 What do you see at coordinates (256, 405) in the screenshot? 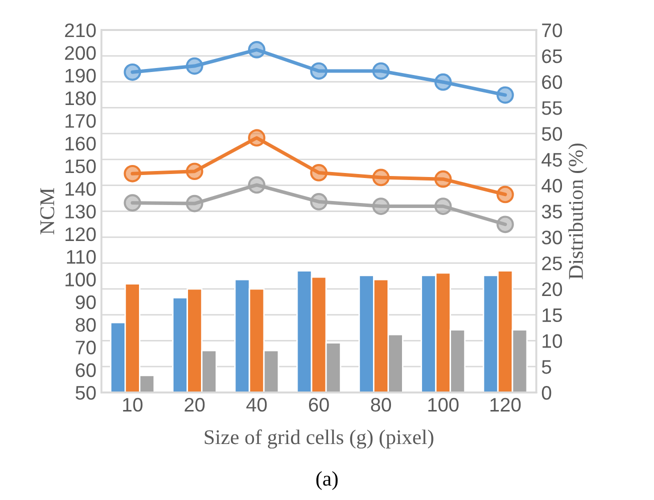
I see `x-tick-label: 40` at bounding box center [256, 405].